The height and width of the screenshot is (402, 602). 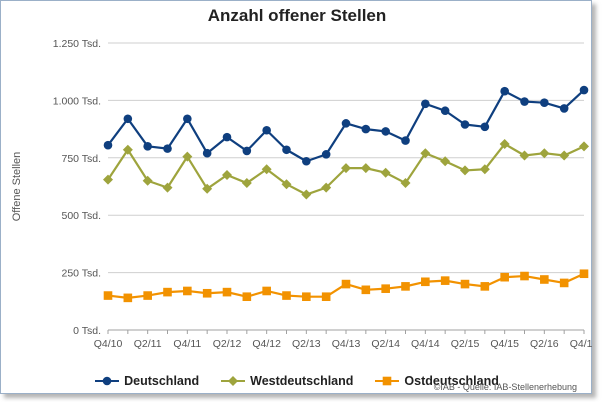 I want to click on legend-item-ostdeutschland: Ostdeutschland, so click(x=437, y=381).